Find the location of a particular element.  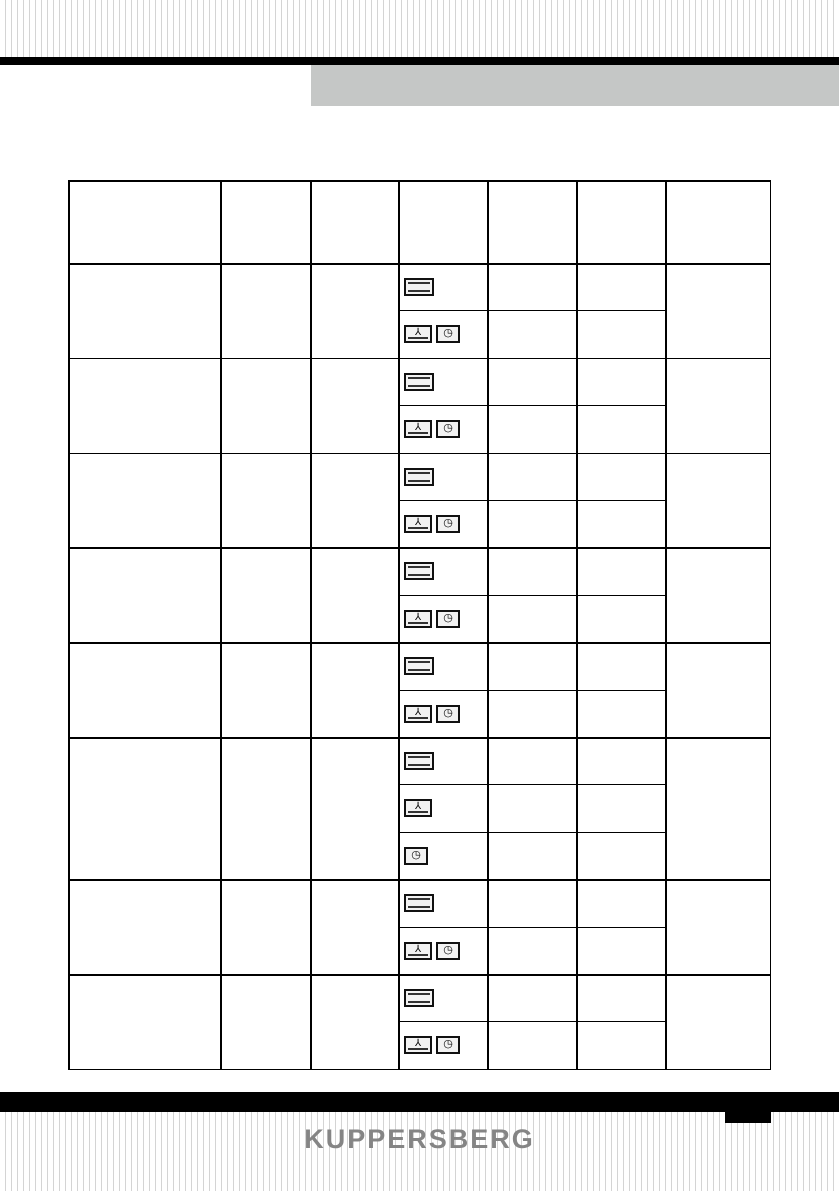

header-bar is located at coordinates (419, 61).